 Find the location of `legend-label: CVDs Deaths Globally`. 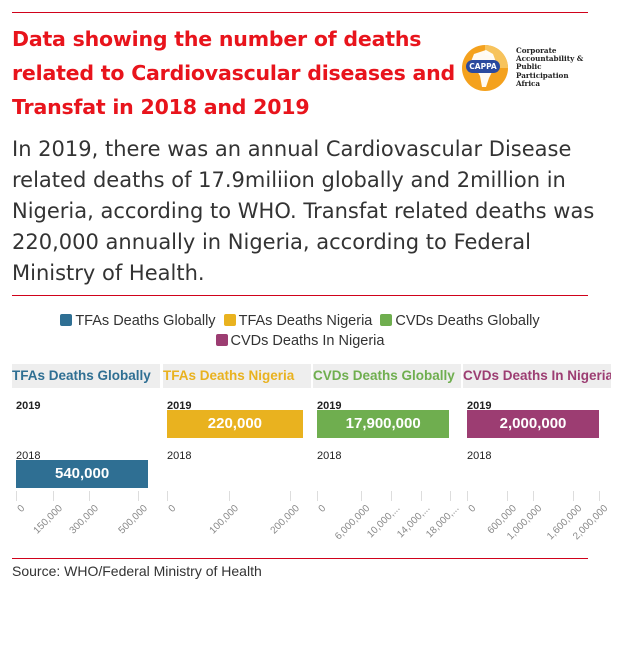

legend-label: CVDs Deaths Globally is located at coordinates (467, 321).